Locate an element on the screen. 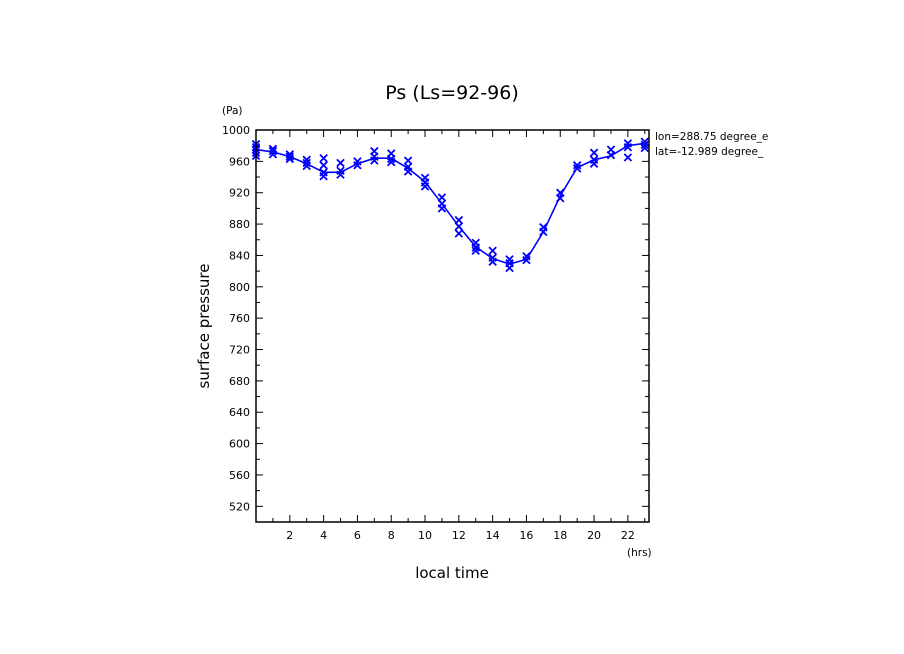  y-tick-label: 640 is located at coordinates (239, 412).